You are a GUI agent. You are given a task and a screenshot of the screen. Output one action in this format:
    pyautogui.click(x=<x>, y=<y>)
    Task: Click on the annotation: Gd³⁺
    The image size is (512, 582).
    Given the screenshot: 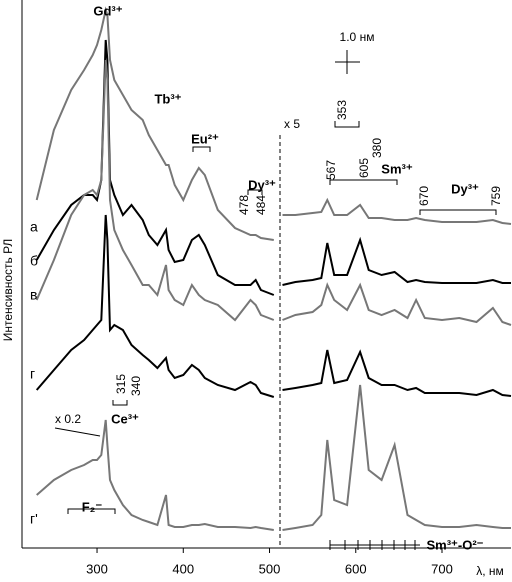 What is the action you would take?
    pyautogui.click(x=107, y=10)
    